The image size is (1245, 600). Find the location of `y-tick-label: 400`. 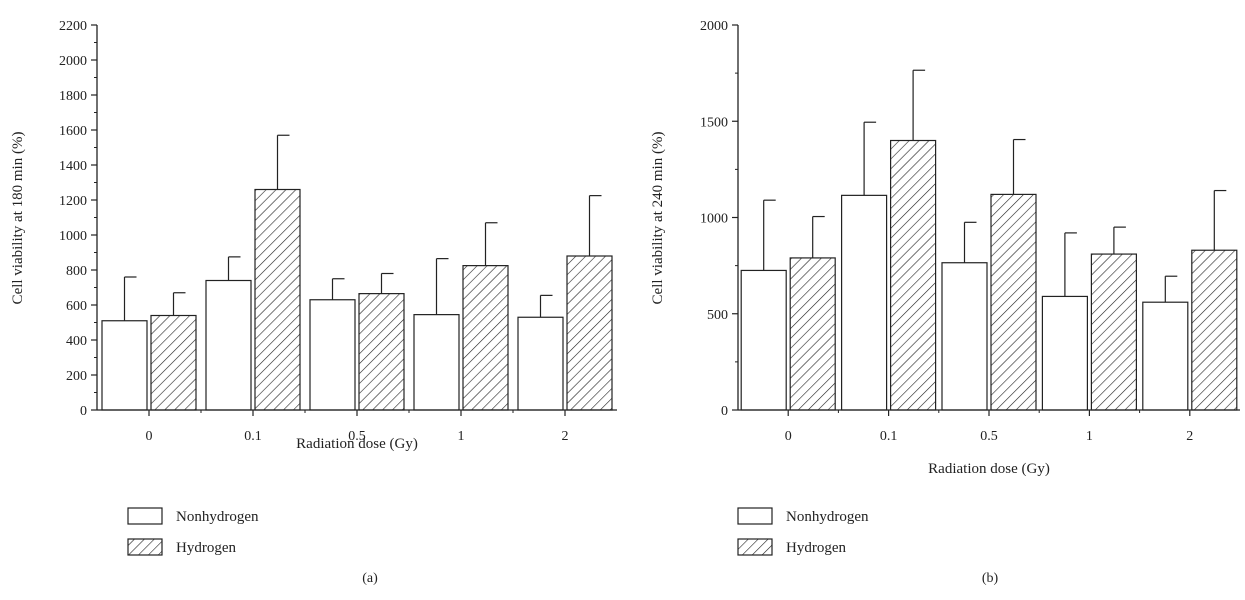

y-tick-label: 400 is located at coordinates (76, 341).